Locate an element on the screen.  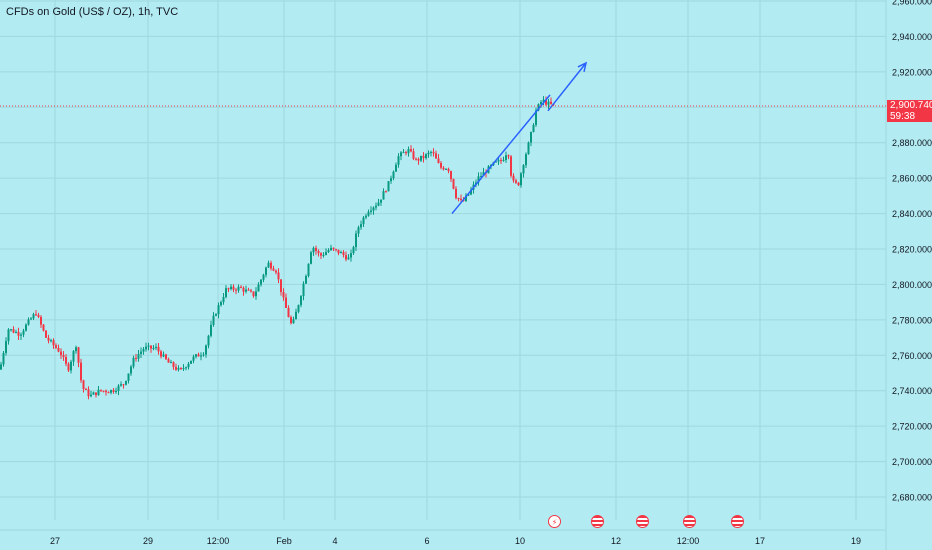
trend-drawing is located at coordinates (519, 138).